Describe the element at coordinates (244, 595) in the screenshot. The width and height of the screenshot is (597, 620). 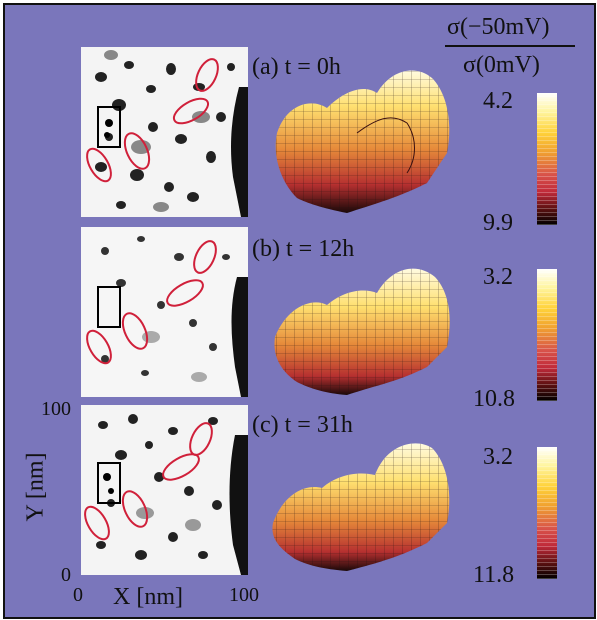
I see `x-tick-max: 100` at that location.